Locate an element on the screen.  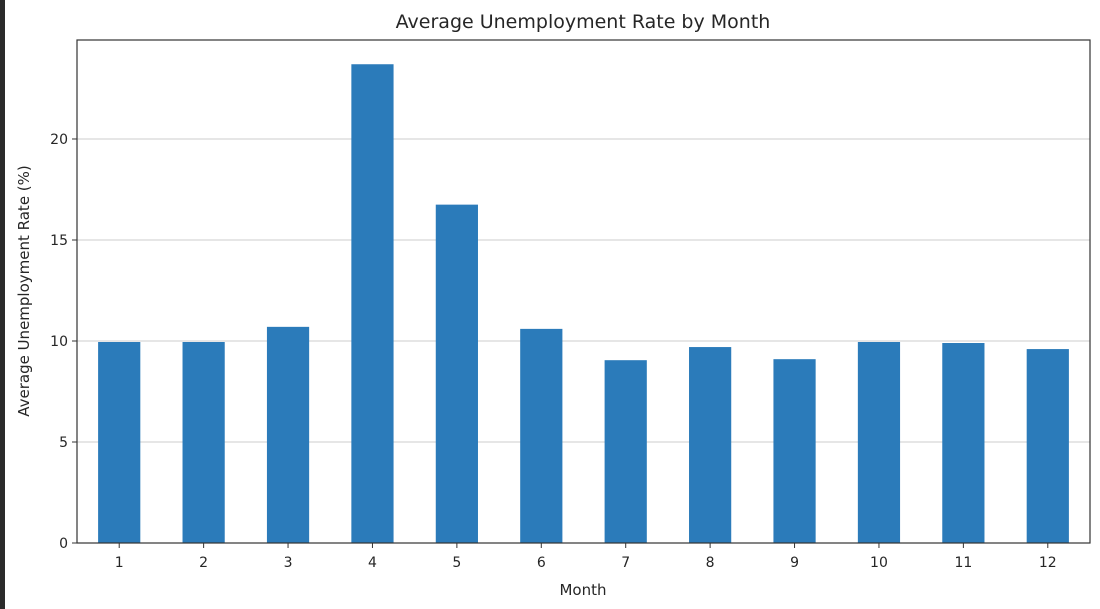
x-tick-label-3: 3 is located at coordinates (288, 563).